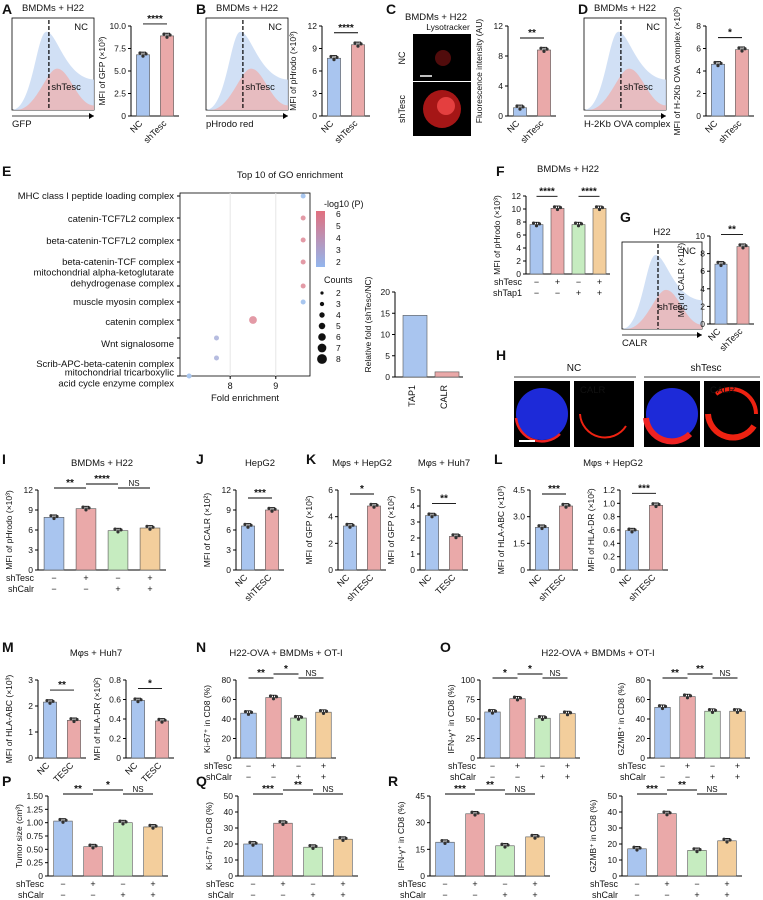 This screenshot has height=900, width=763. I want to click on nucleus, so click(672, 414).